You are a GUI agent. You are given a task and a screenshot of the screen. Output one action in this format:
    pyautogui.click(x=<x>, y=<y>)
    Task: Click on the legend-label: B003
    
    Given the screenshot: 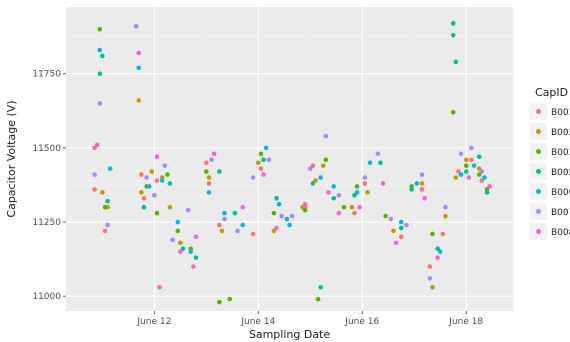 What is the action you would take?
    pyautogui.click(x=560, y=153)
    